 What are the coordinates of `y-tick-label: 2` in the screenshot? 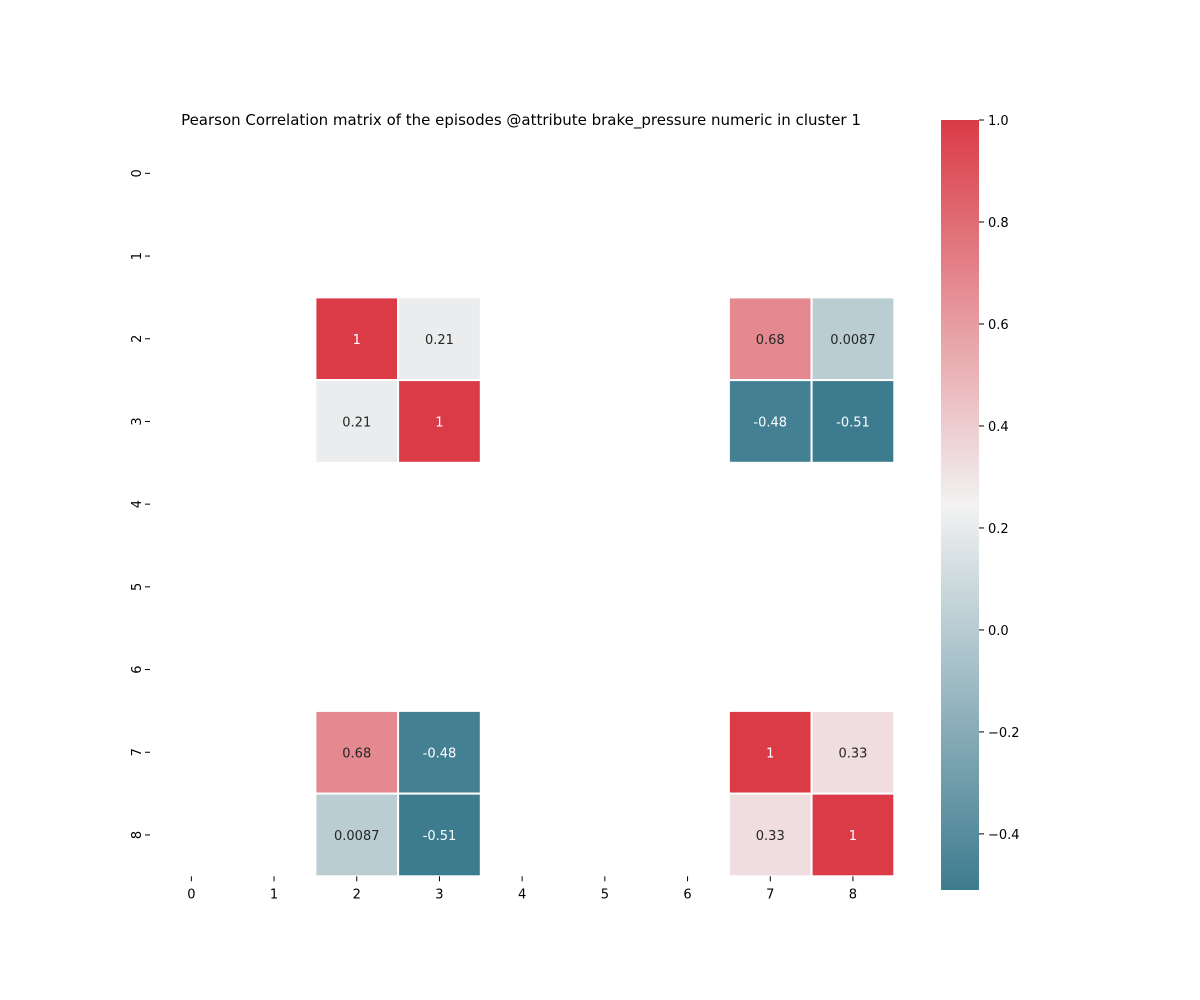 It's located at (137, 339).